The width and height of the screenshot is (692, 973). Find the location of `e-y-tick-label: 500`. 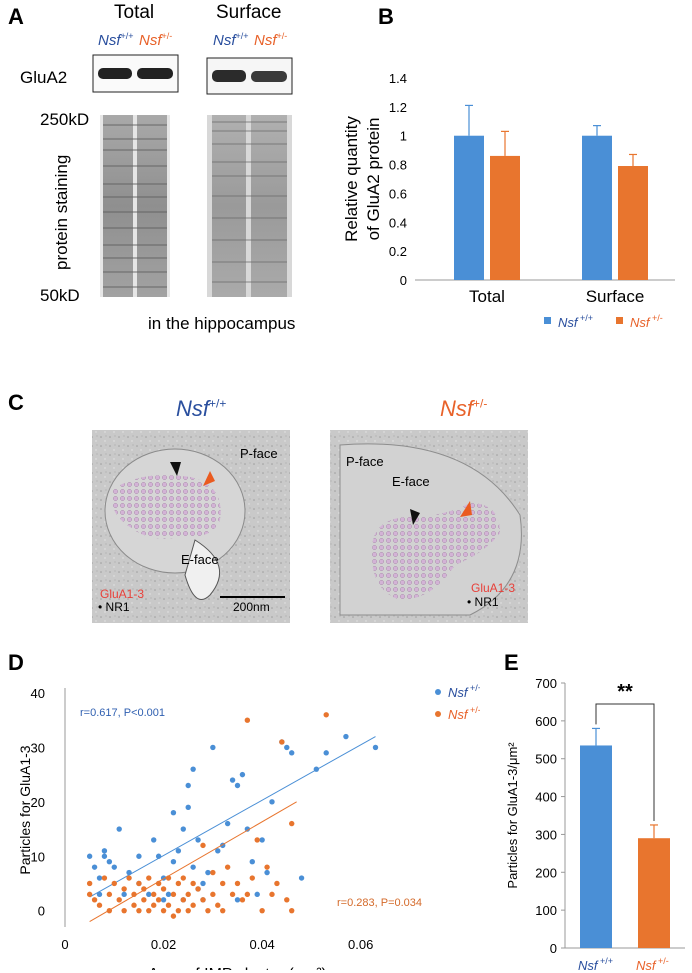

e-y-tick-label: 500 is located at coordinates (546, 759).